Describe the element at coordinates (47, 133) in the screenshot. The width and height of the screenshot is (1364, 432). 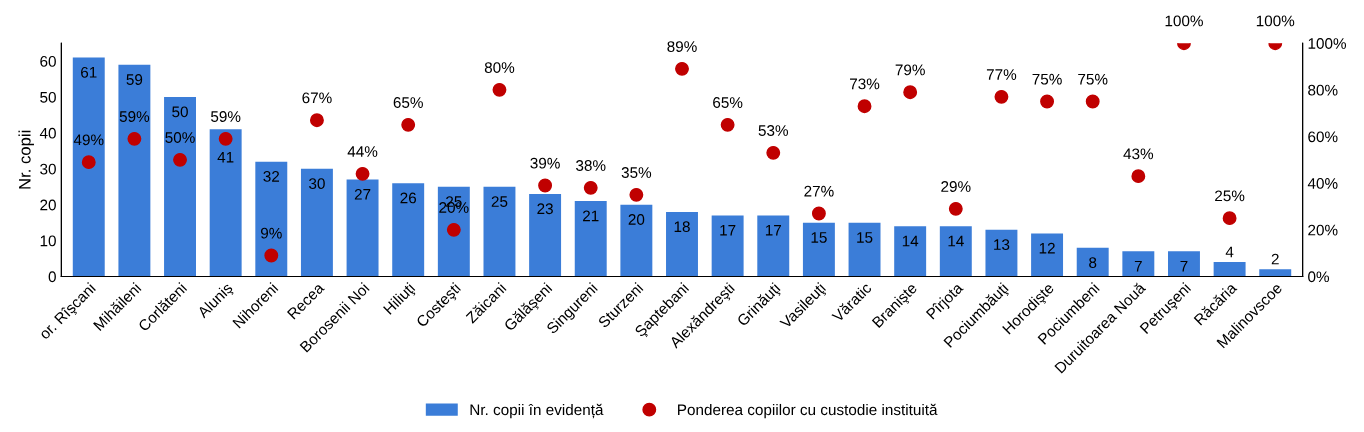
I see `y-tick-label: 40` at that location.